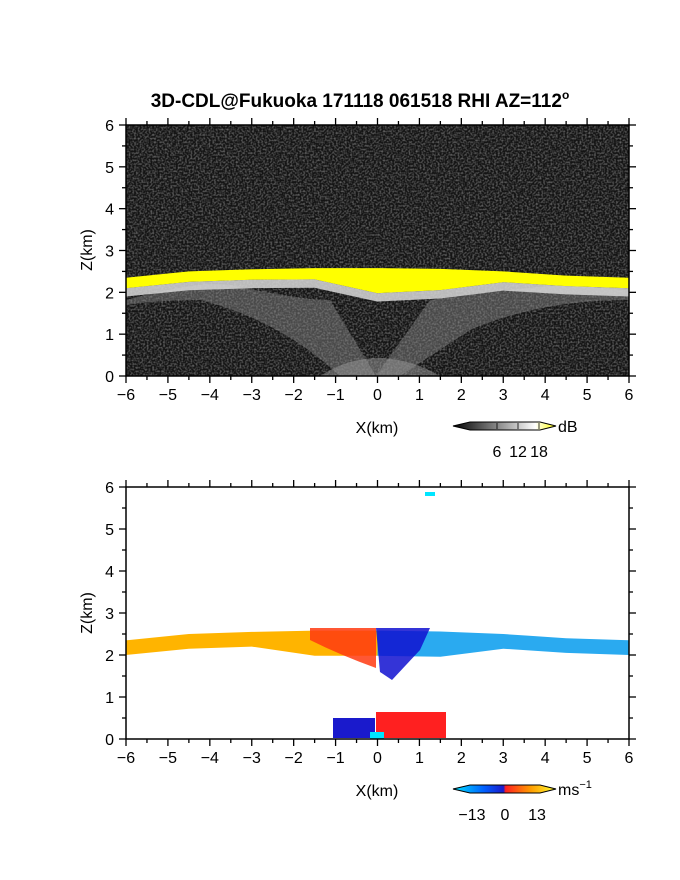 The image size is (680, 880). What do you see at coordinates (360, 100) in the screenshot?
I see `chart-title: 3D-CDL@Fukuoka 171118 061518 RHI AZ=112o` at bounding box center [360, 100].